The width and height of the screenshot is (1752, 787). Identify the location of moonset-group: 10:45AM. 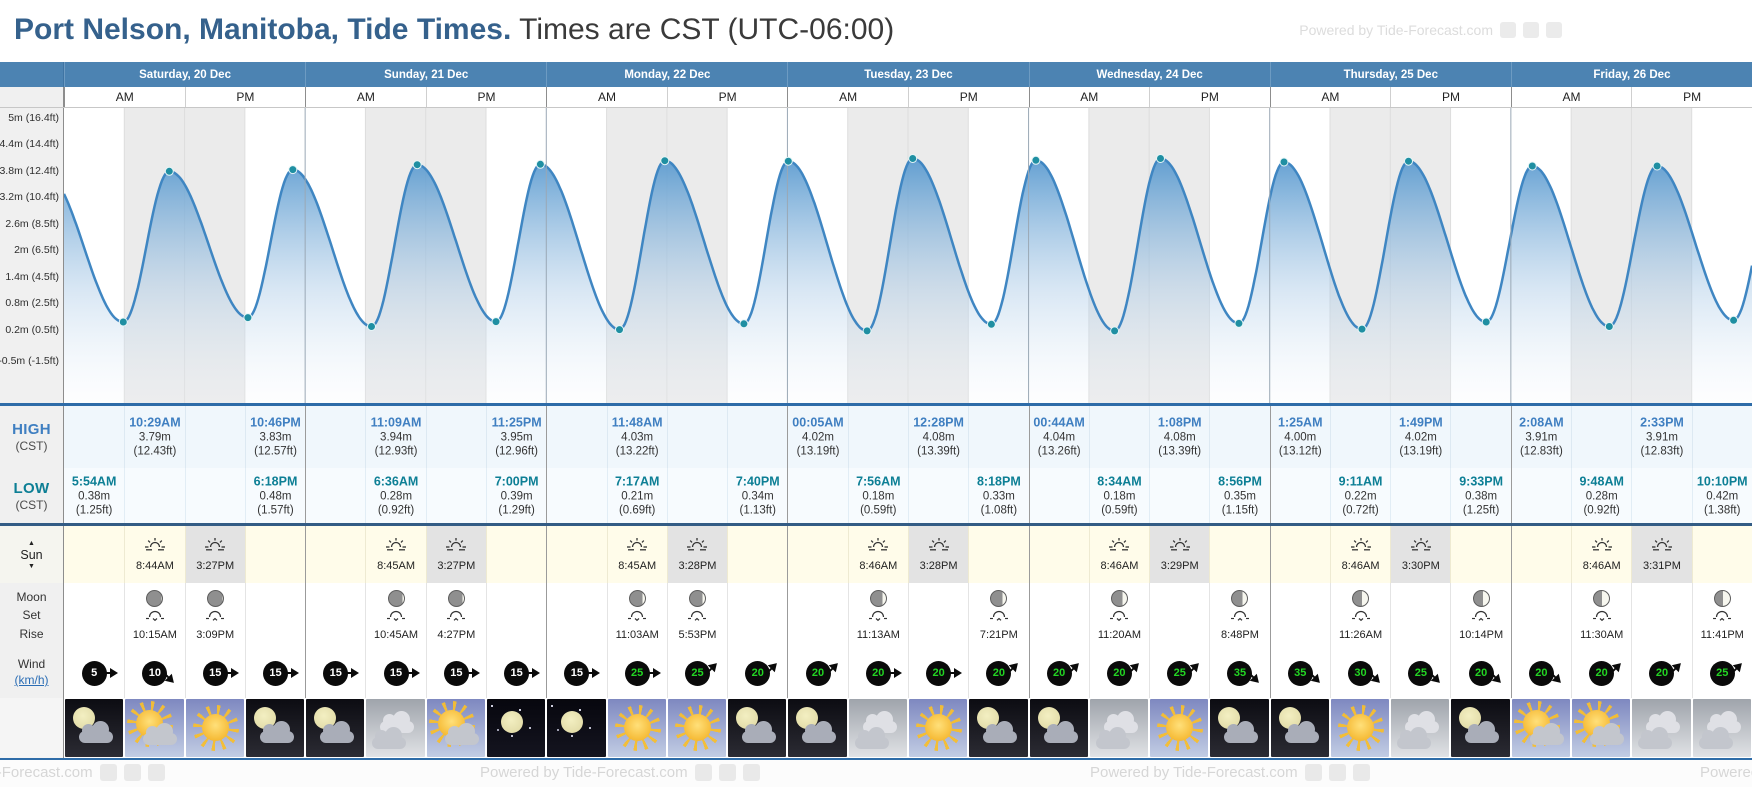
(396, 615).